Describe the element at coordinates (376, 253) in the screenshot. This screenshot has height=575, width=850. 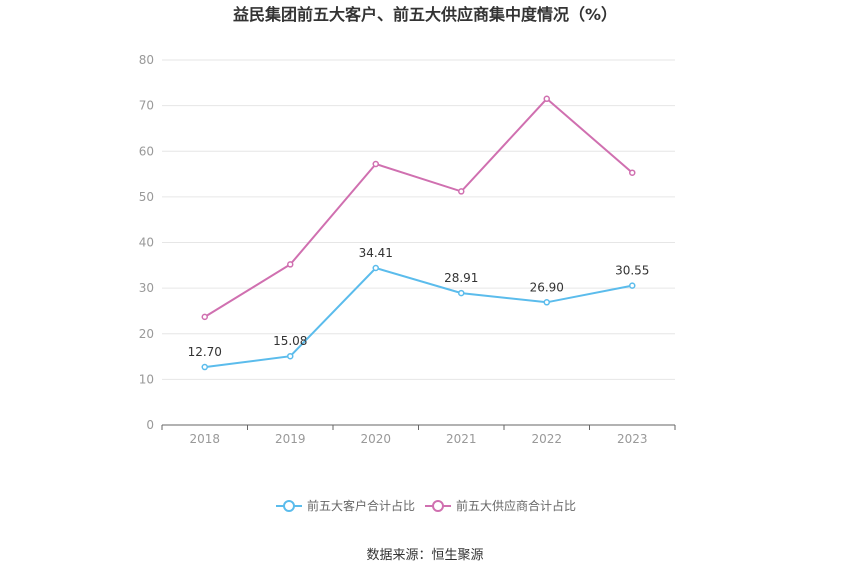
I see `data-label: 34.41` at that location.